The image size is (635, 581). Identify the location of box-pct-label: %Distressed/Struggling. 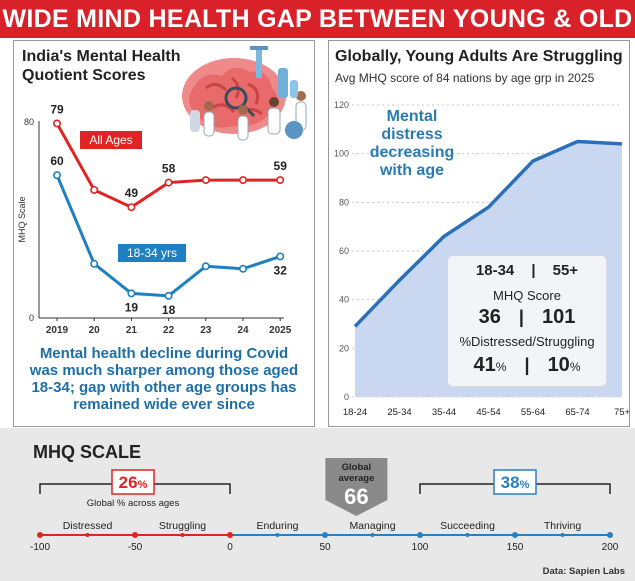
(527, 341).